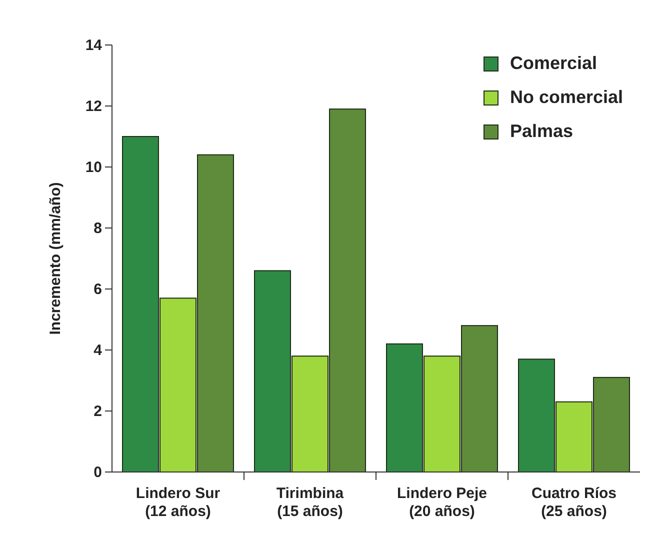  Describe the element at coordinates (442, 502) in the screenshot. I see `x-tick-label: Lindero Peje (20 años)` at that location.